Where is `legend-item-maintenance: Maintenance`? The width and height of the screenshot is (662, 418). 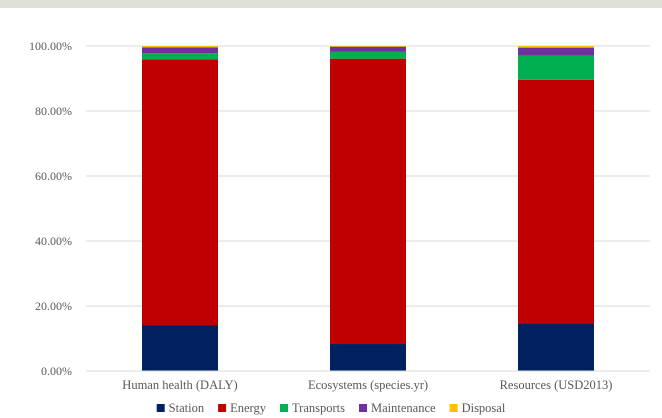
legend-item-maintenance: Maintenance is located at coordinates (397, 408).